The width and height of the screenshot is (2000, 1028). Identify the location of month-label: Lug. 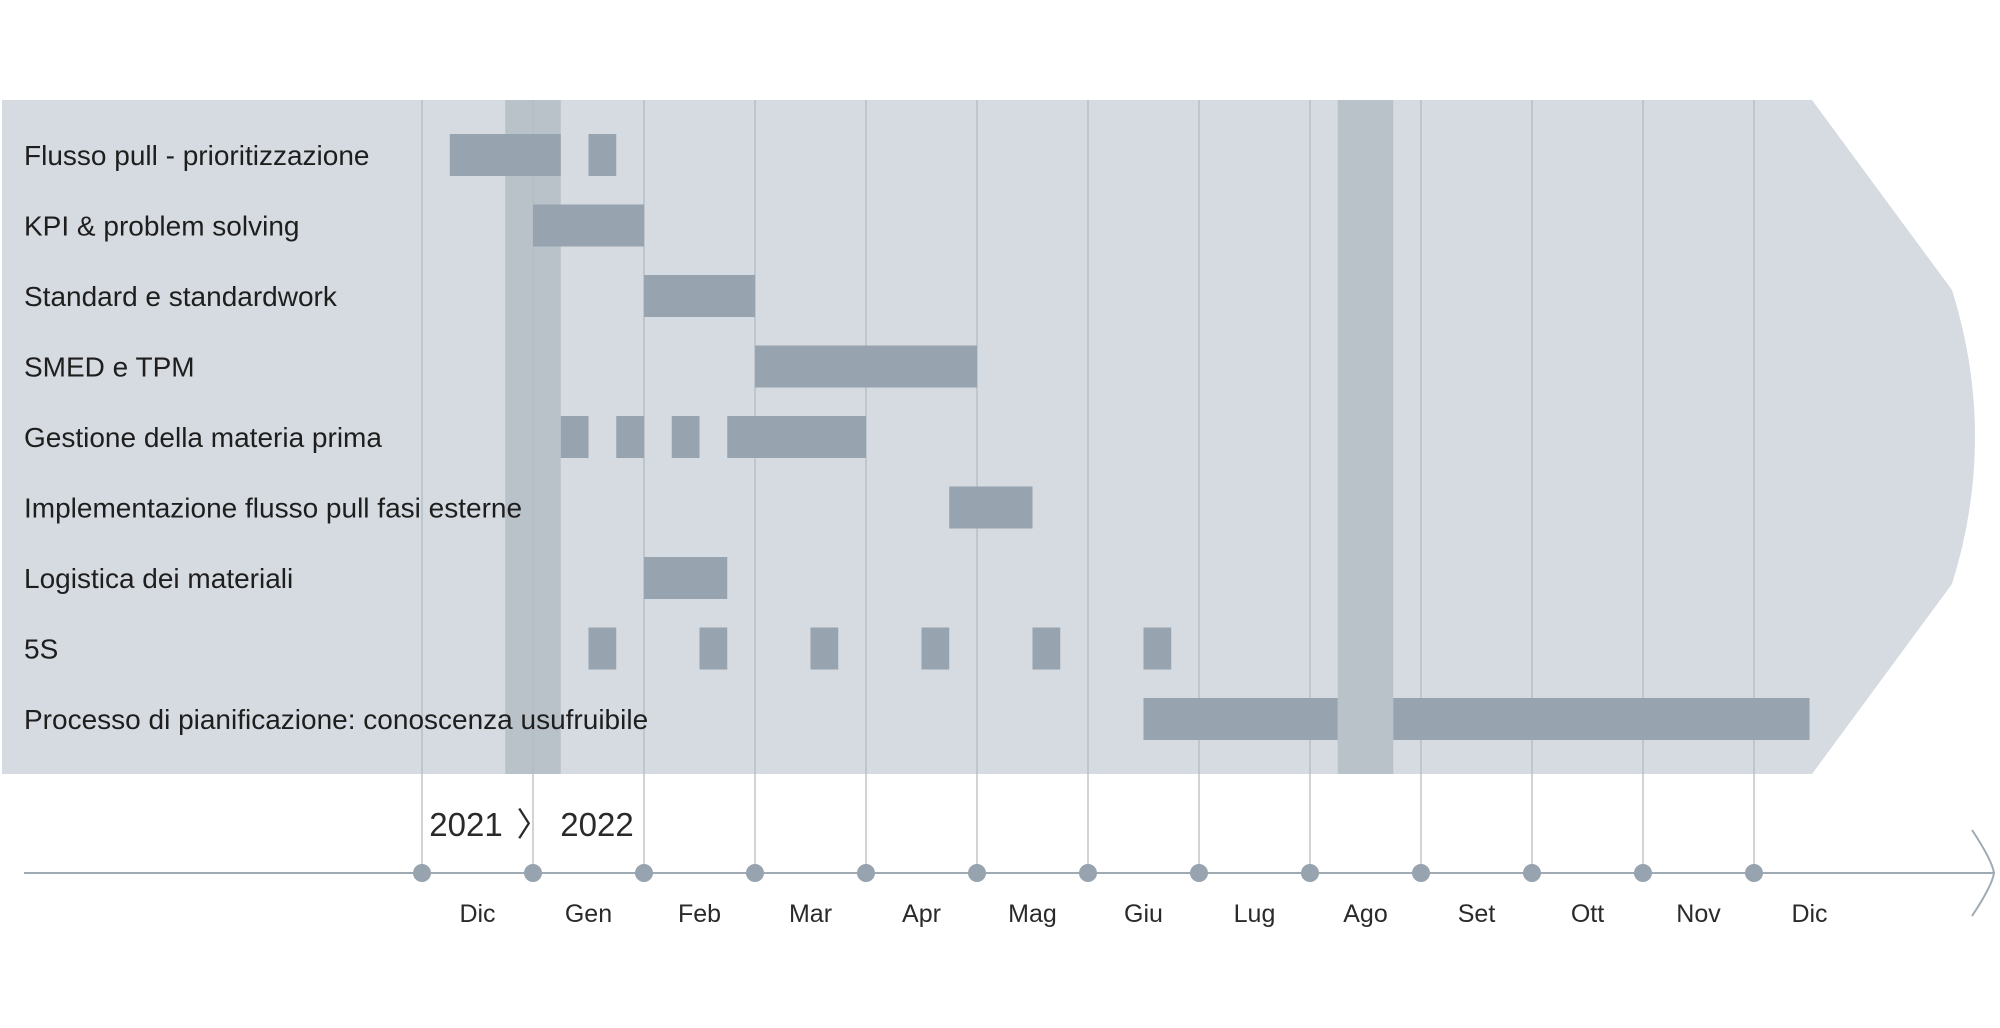
(1255, 914).